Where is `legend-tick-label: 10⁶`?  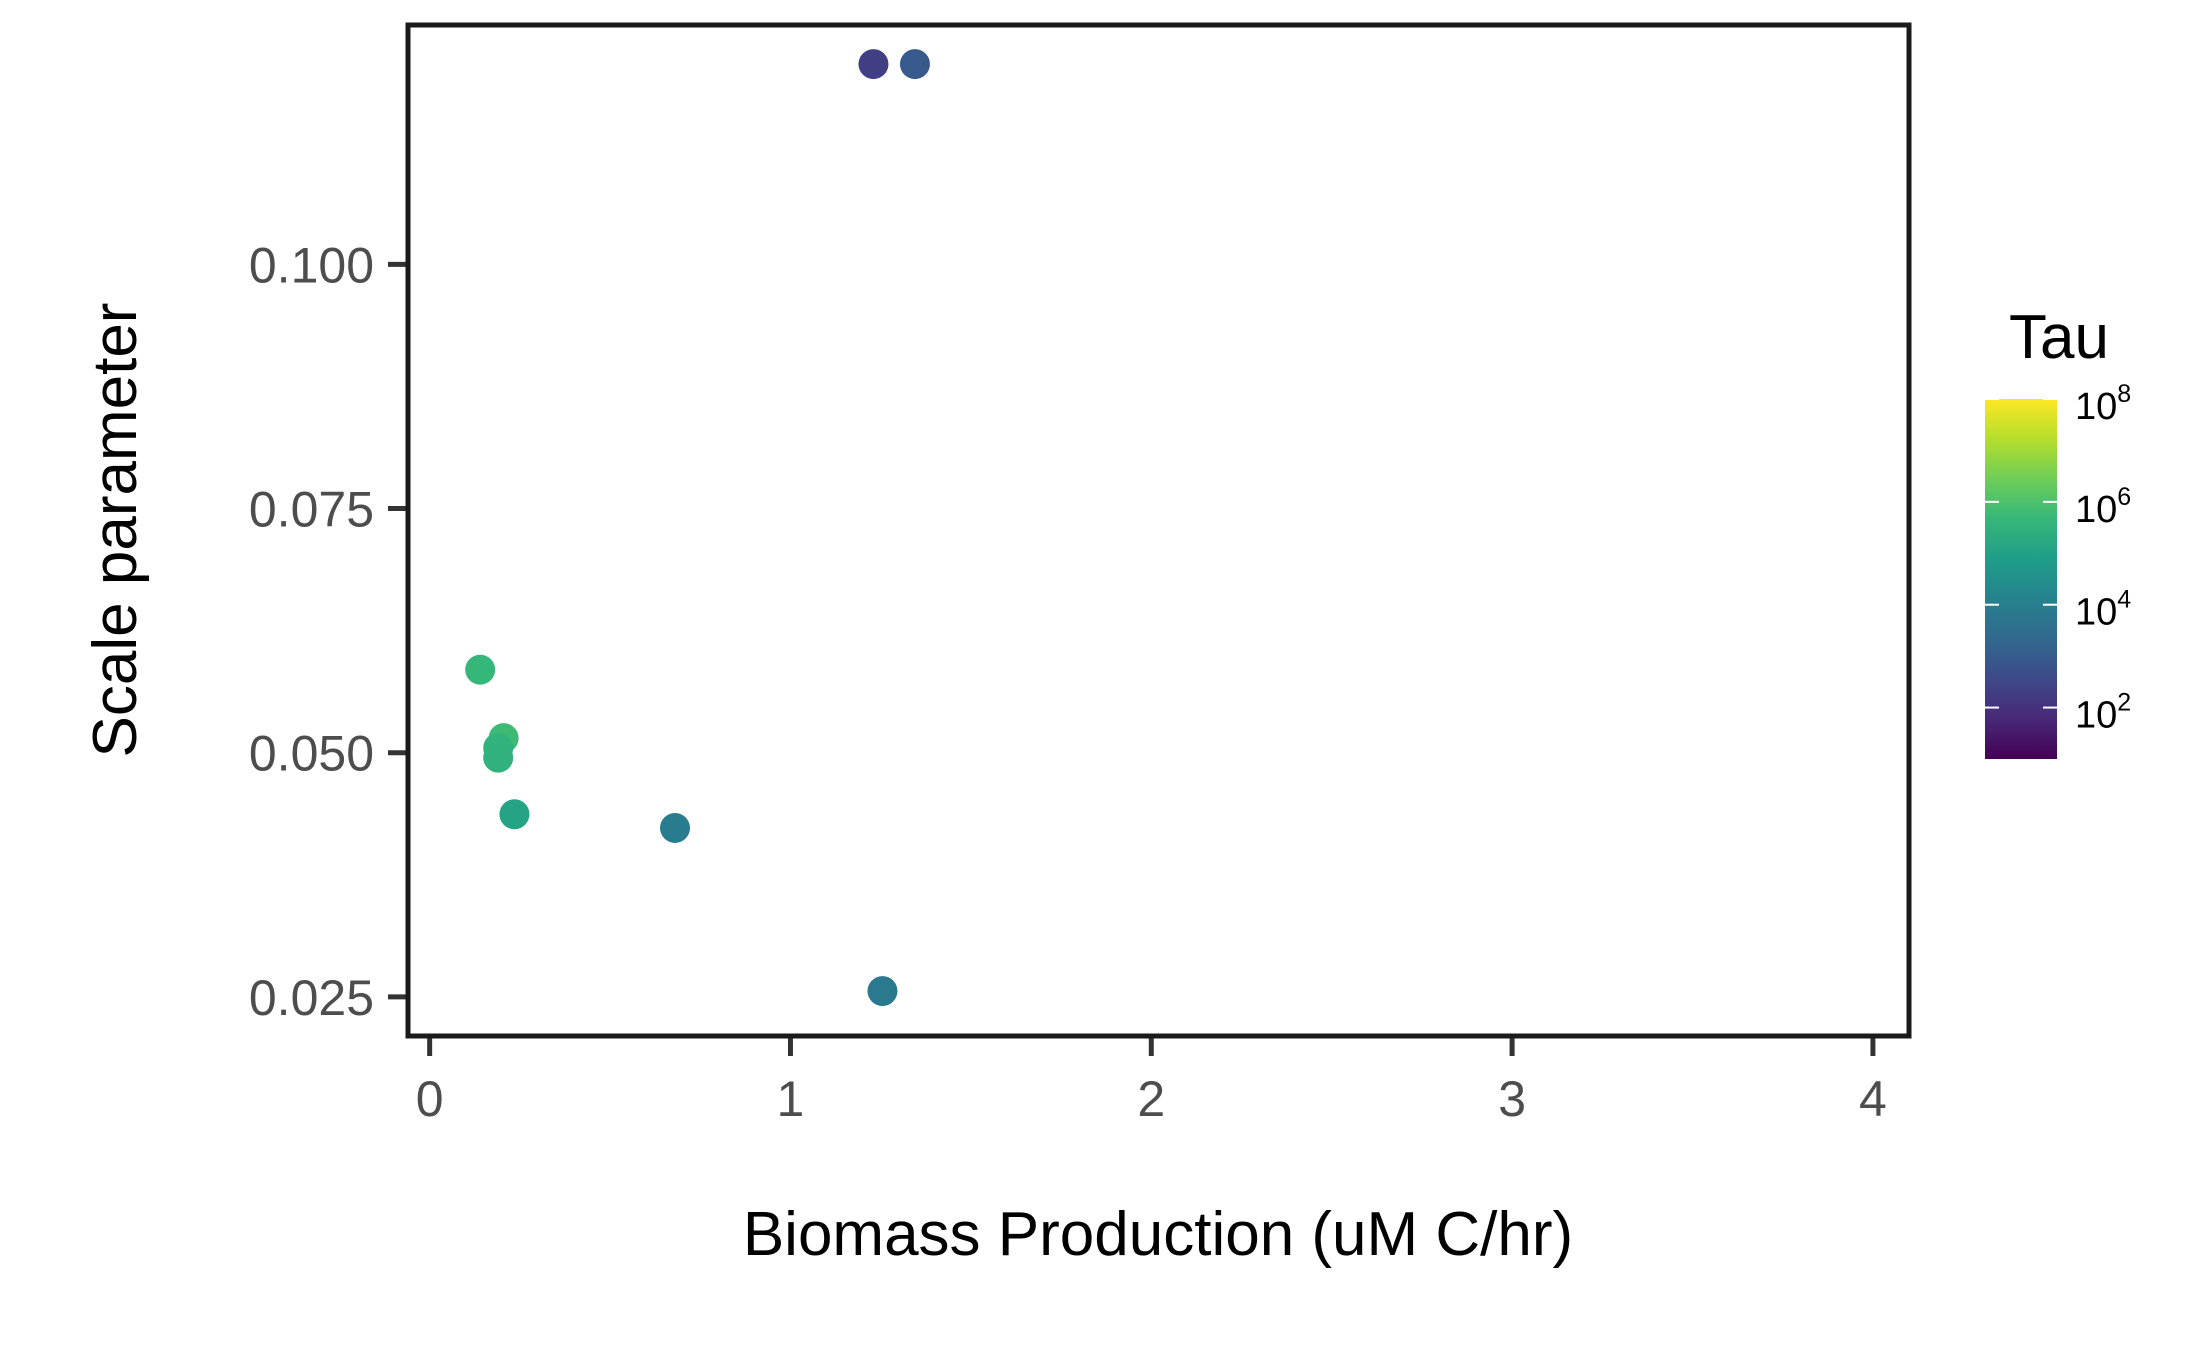 legend-tick-label: 10⁶ is located at coordinates (2103, 507).